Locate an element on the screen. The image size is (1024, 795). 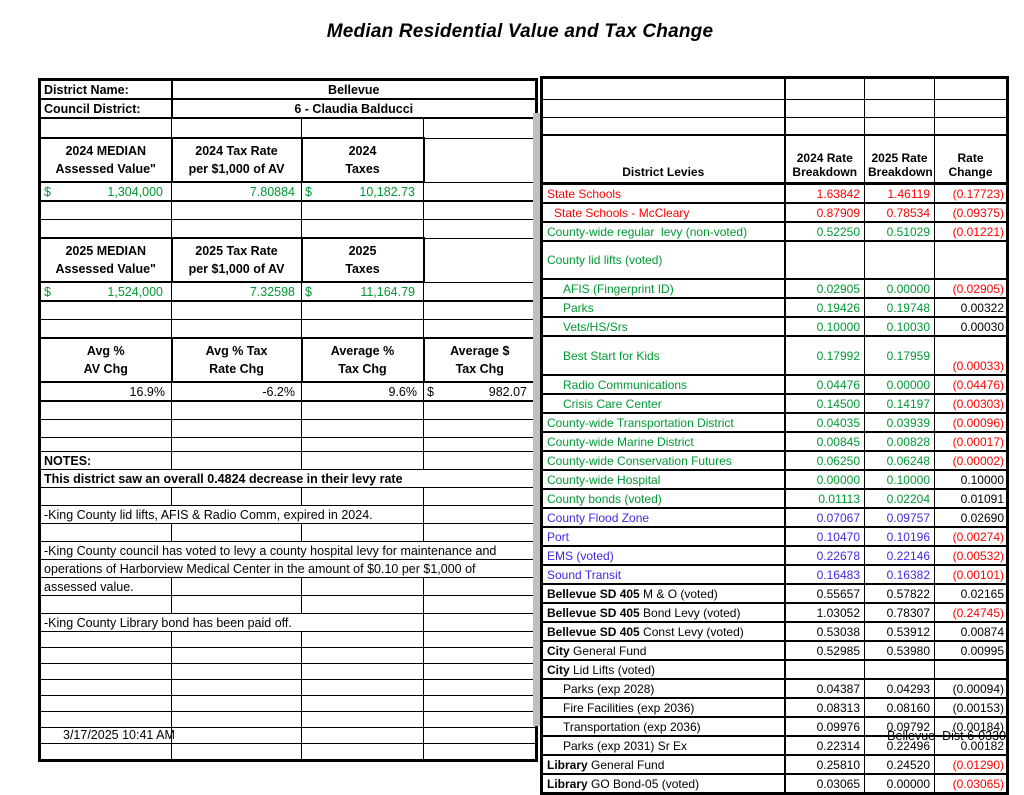
levy-2025-rate: 0.51029 is located at coordinates (899, 231).